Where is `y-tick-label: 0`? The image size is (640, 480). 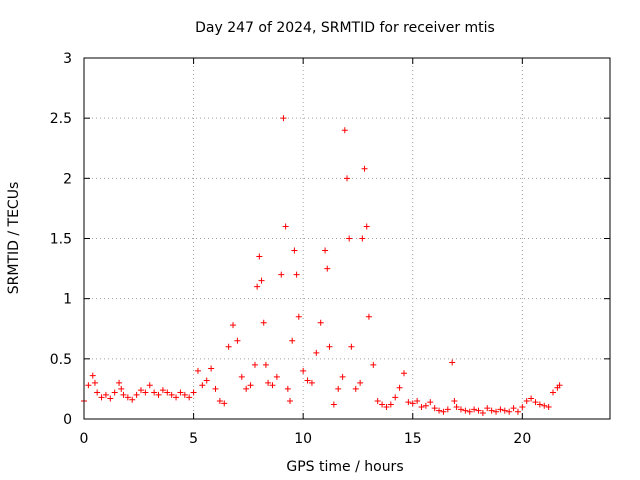
y-tick-label: 0 is located at coordinates (67, 420).